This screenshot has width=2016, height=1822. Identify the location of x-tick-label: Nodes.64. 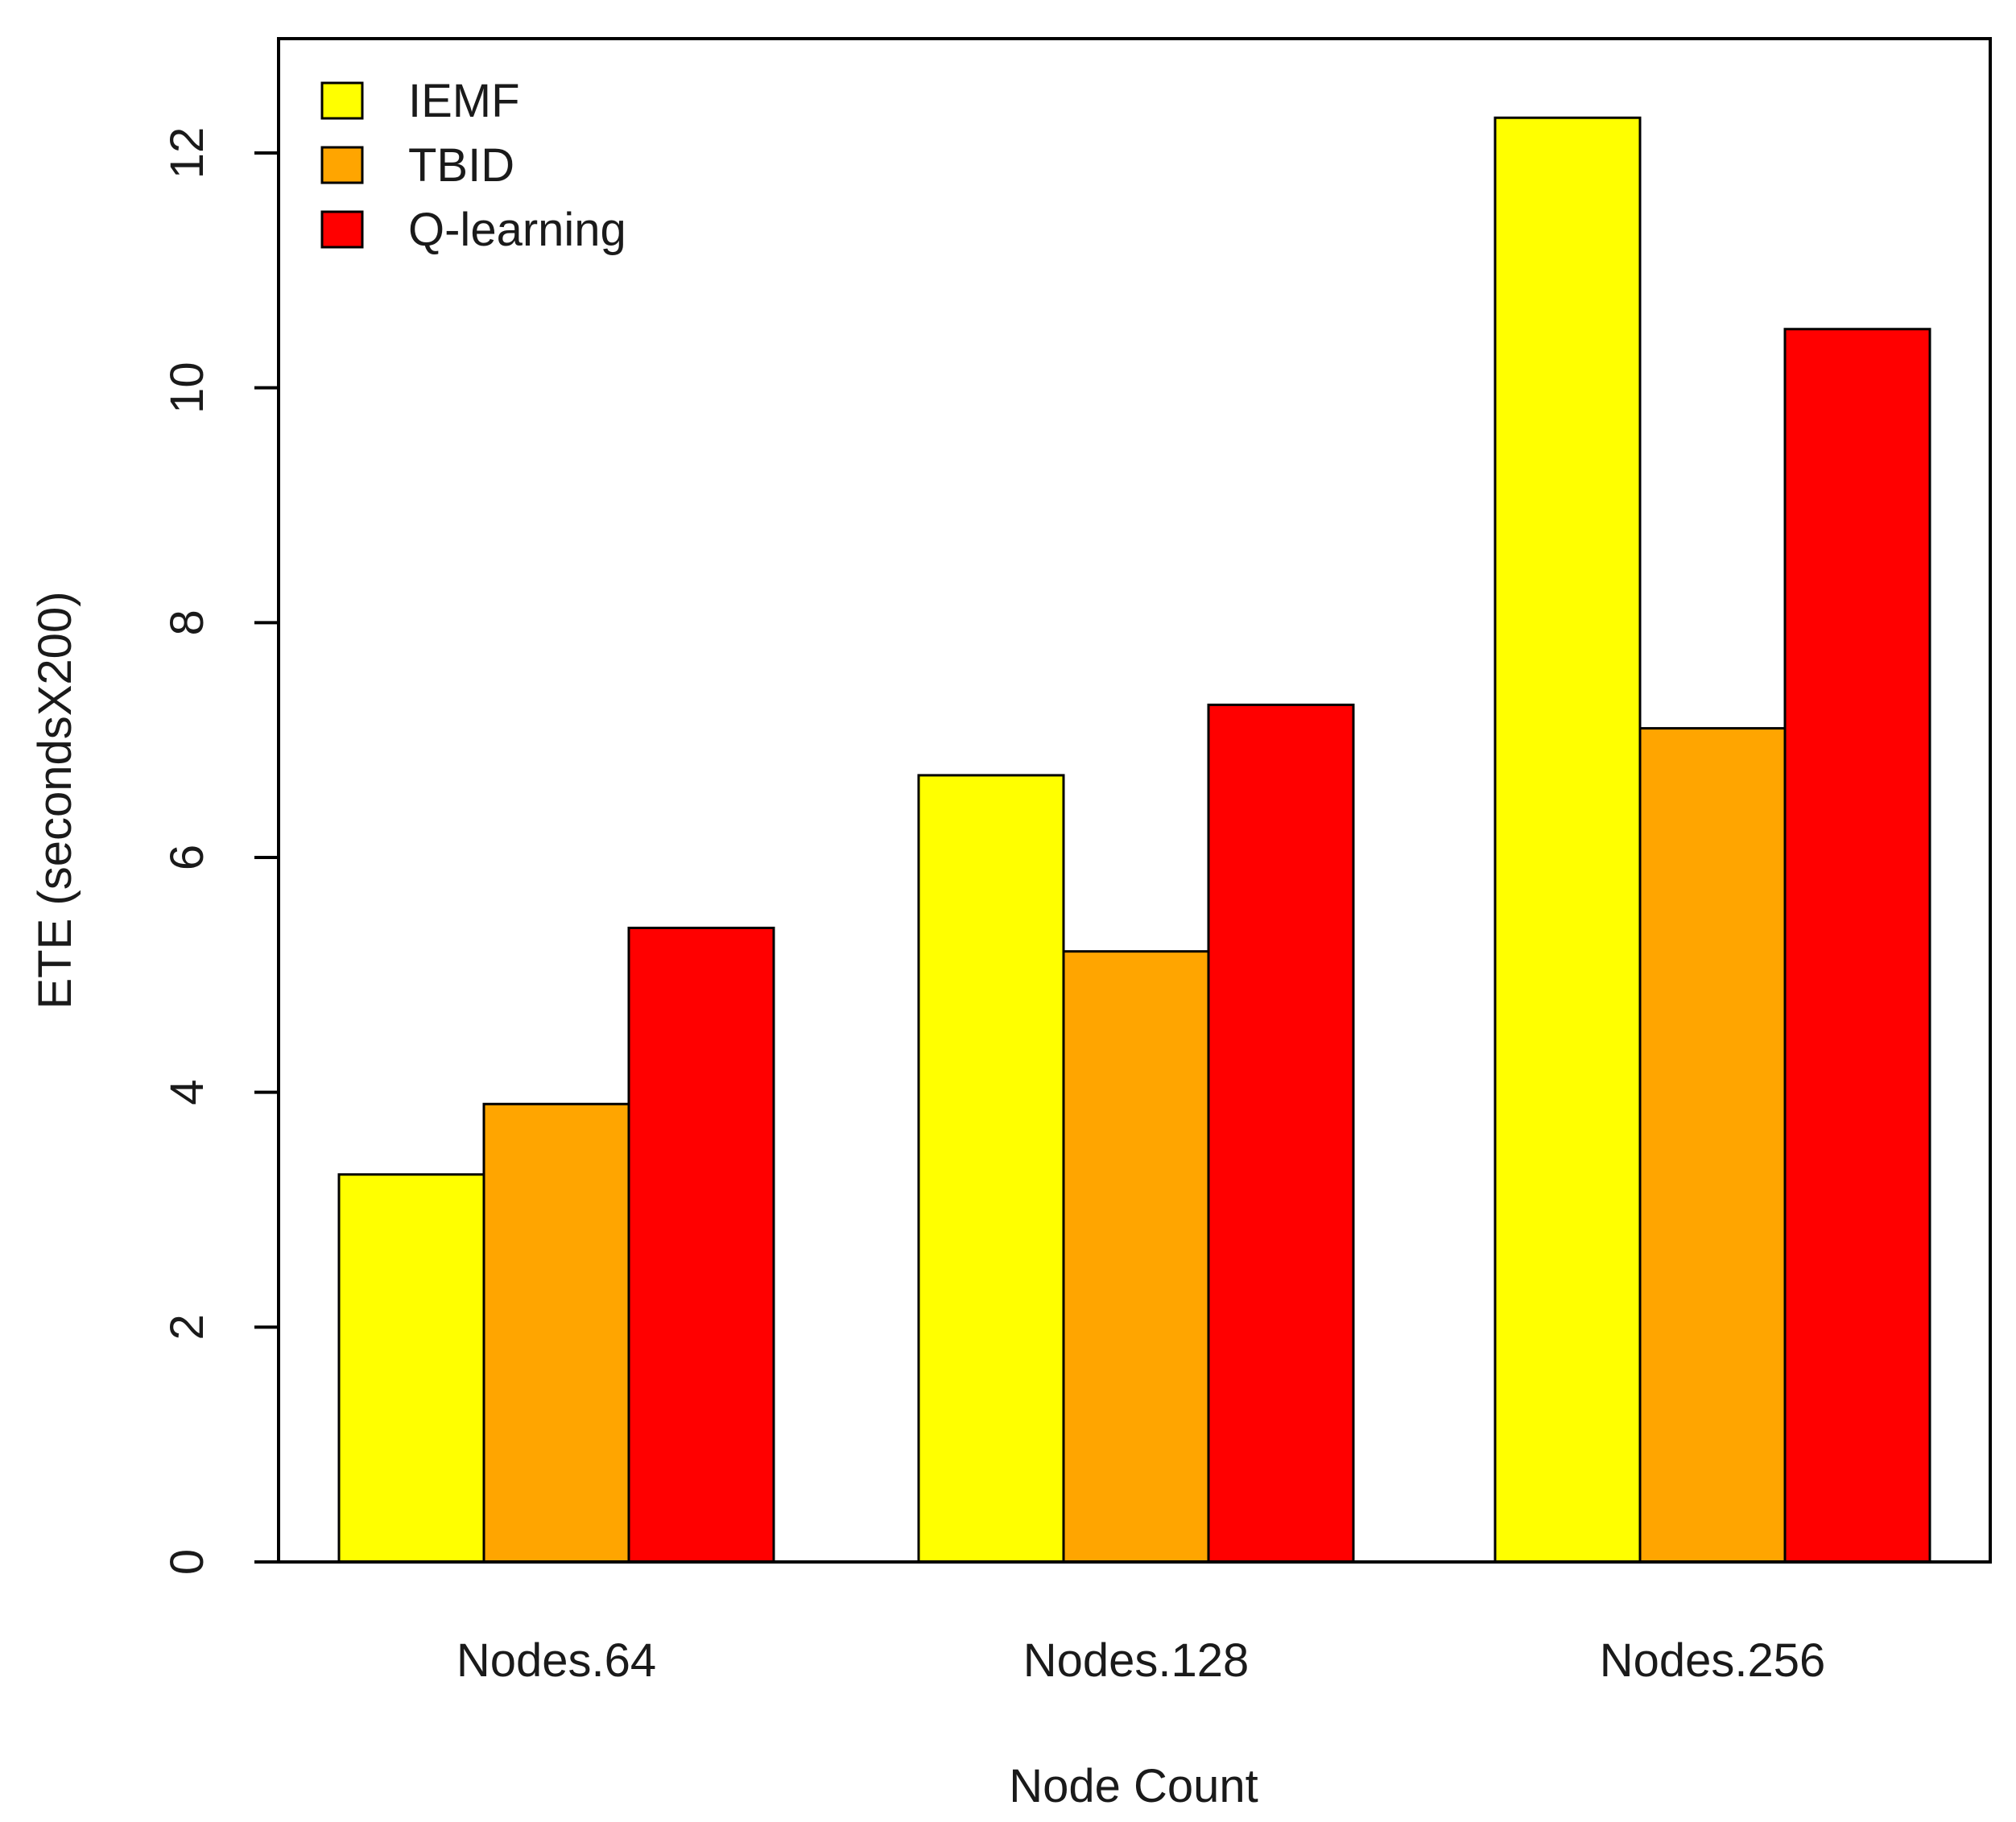
(556, 1660).